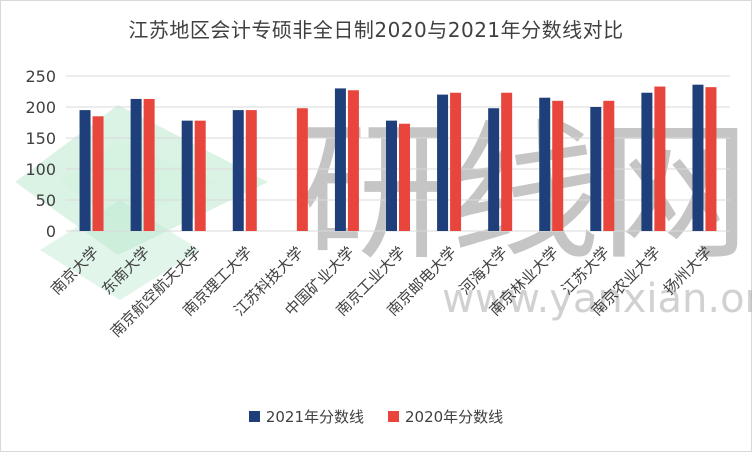 Image resolution: width=752 pixels, height=452 pixels. Describe the element at coordinates (597, 299) in the screenshot. I see `watermark-url: www.yanxian.org` at that location.